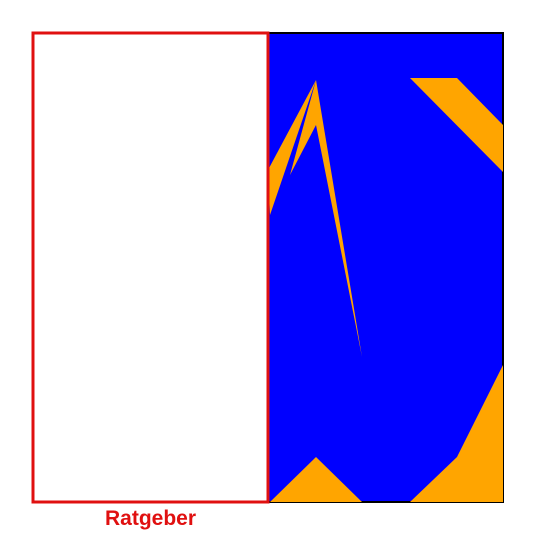 This screenshot has width=537, height=537. What do you see at coordinates (150, 518) in the screenshot?
I see `left-panel-caption: Ratgeber` at bounding box center [150, 518].